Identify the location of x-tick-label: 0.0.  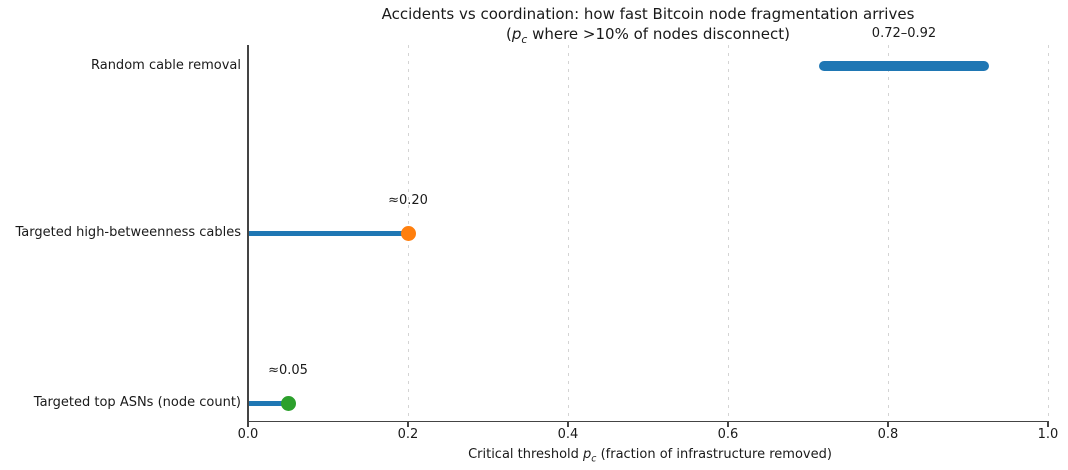
(248, 434).